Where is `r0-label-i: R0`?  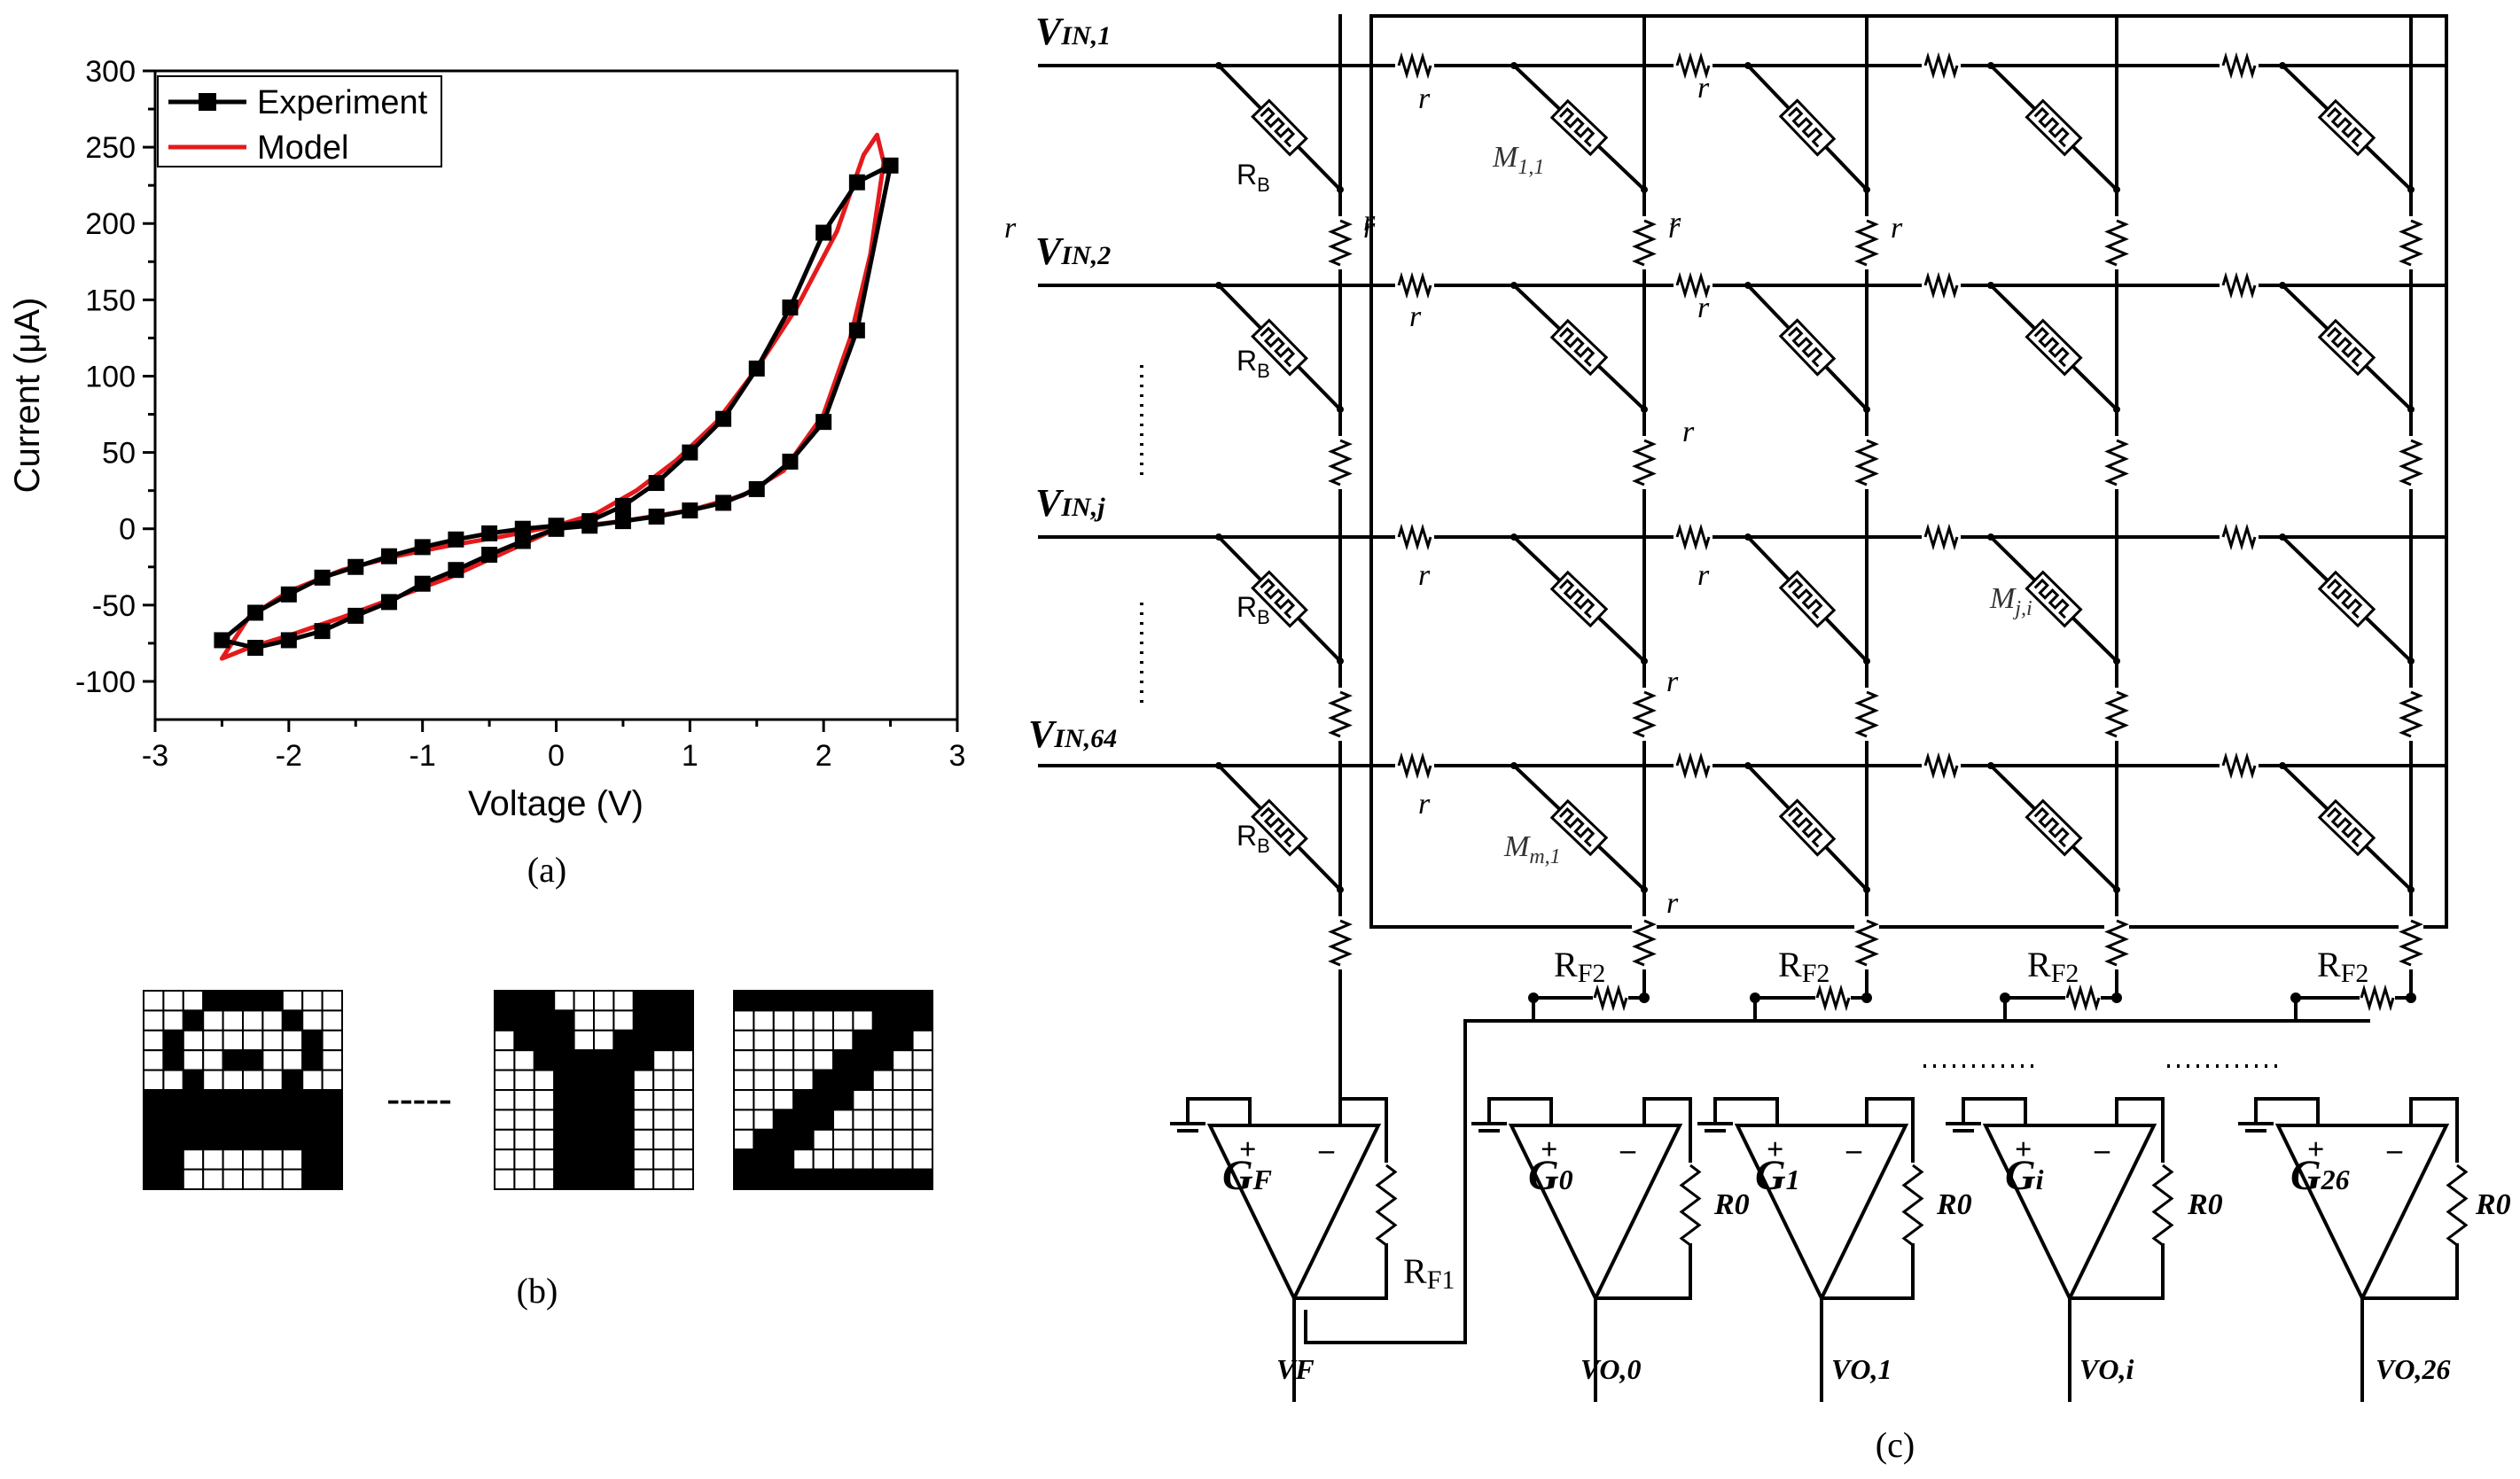
r0-label-i: R0 is located at coordinates (2205, 1204).